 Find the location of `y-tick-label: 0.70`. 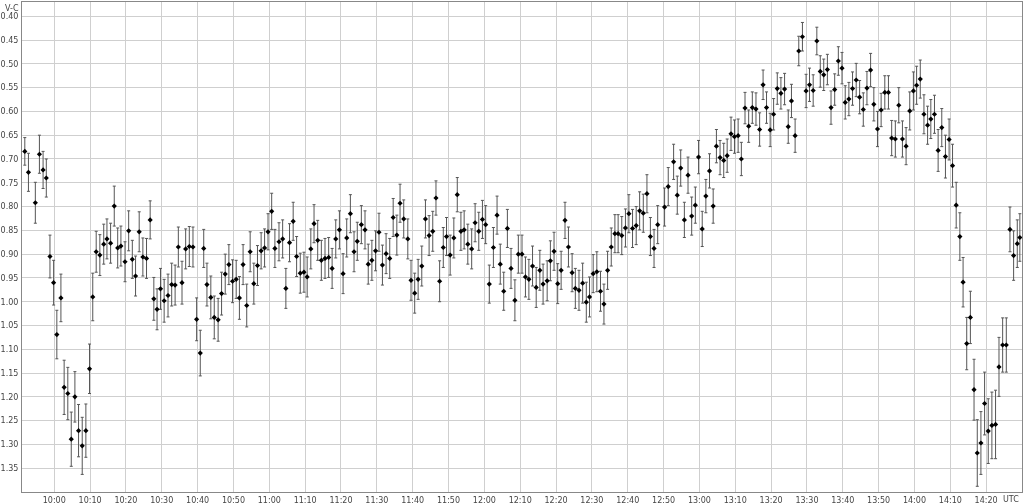

y-tick-label: 0.70 is located at coordinates (9, 159).